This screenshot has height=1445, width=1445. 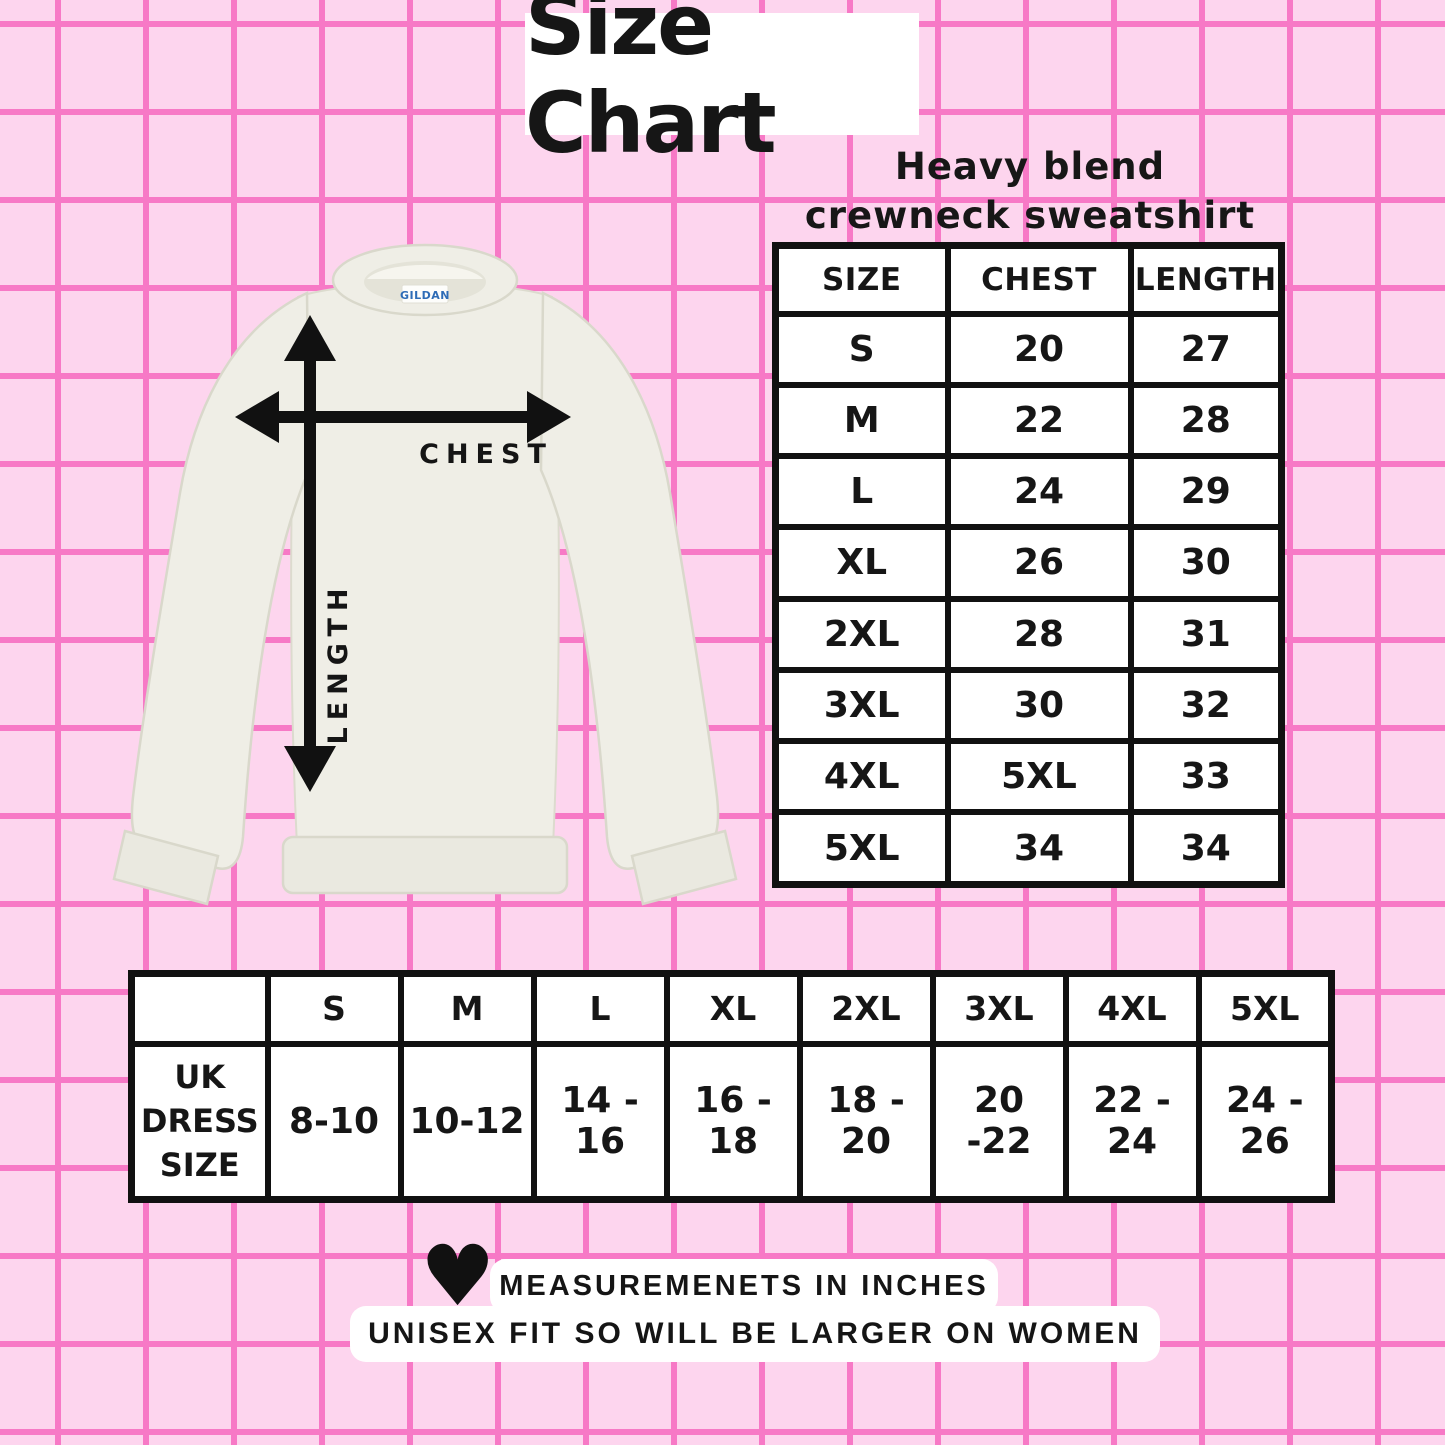 What do you see at coordinates (334, 1121) in the screenshot?
I see `table-cell: 8-10` at bounding box center [334, 1121].